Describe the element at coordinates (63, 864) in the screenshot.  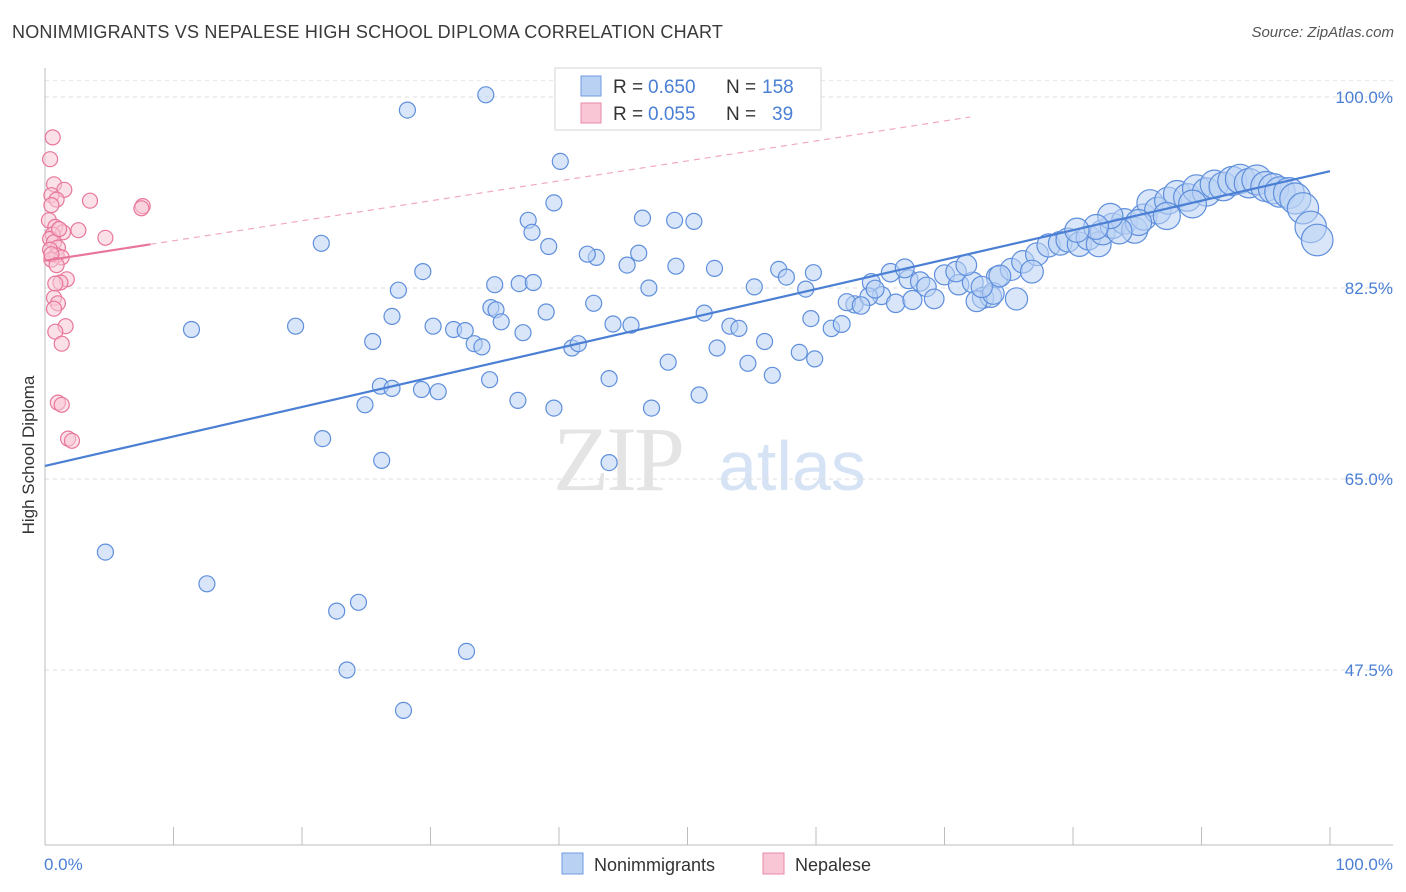
I see `x-tick-label-start: 0.0%` at that location.